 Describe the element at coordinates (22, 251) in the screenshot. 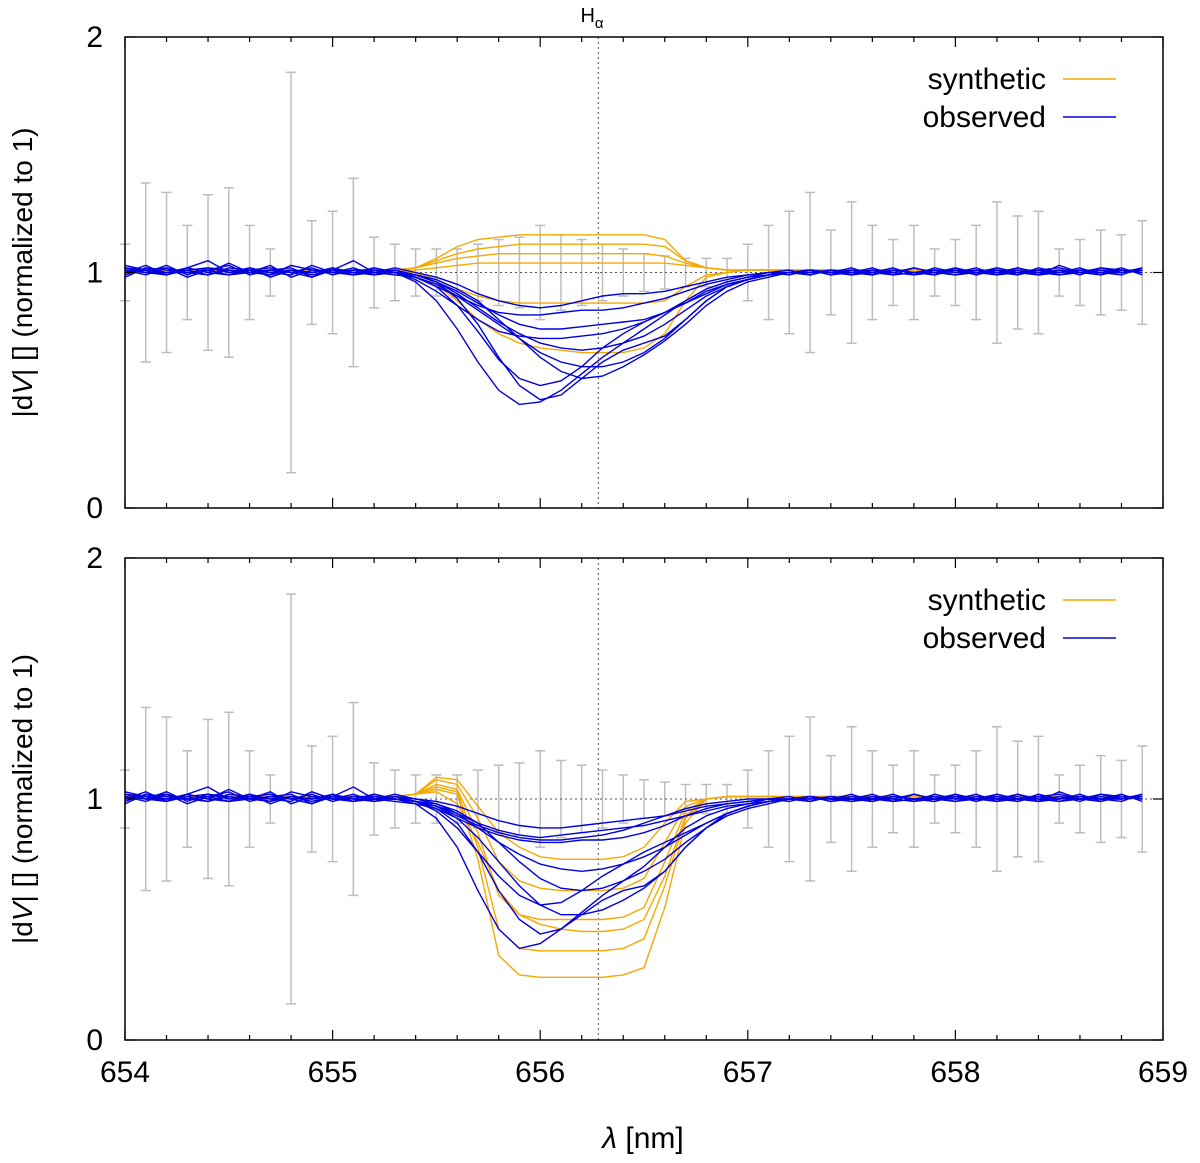

I see `top-y-axis-label-suffix: | [] (normalized to 1)` at that location.